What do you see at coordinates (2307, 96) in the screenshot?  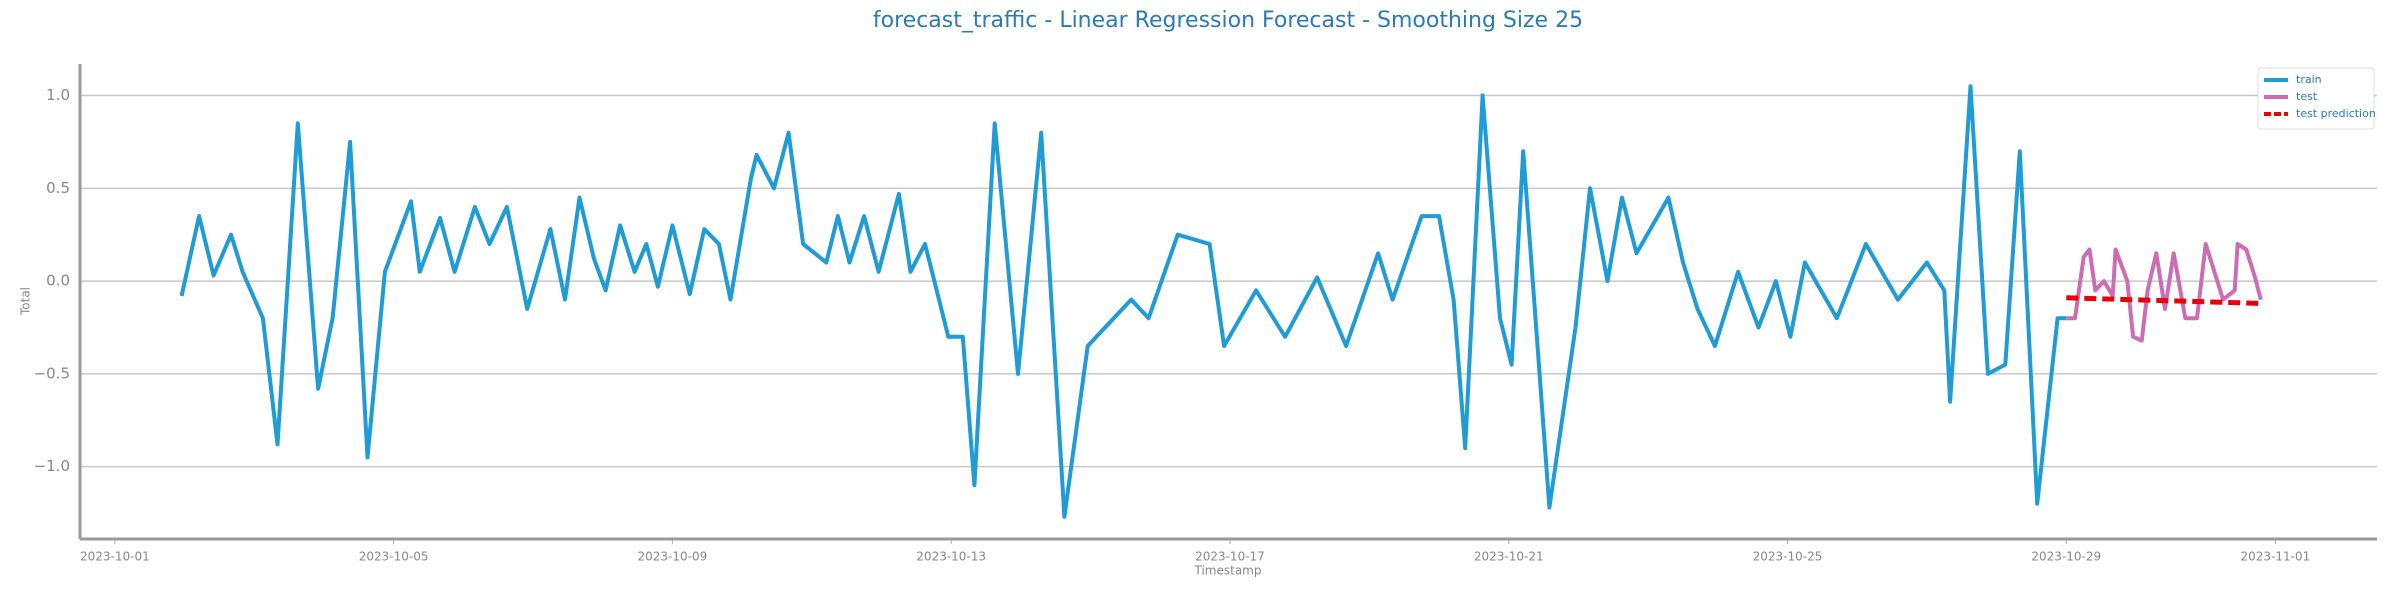 I see `legend-label: test` at bounding box center [2307, 96].